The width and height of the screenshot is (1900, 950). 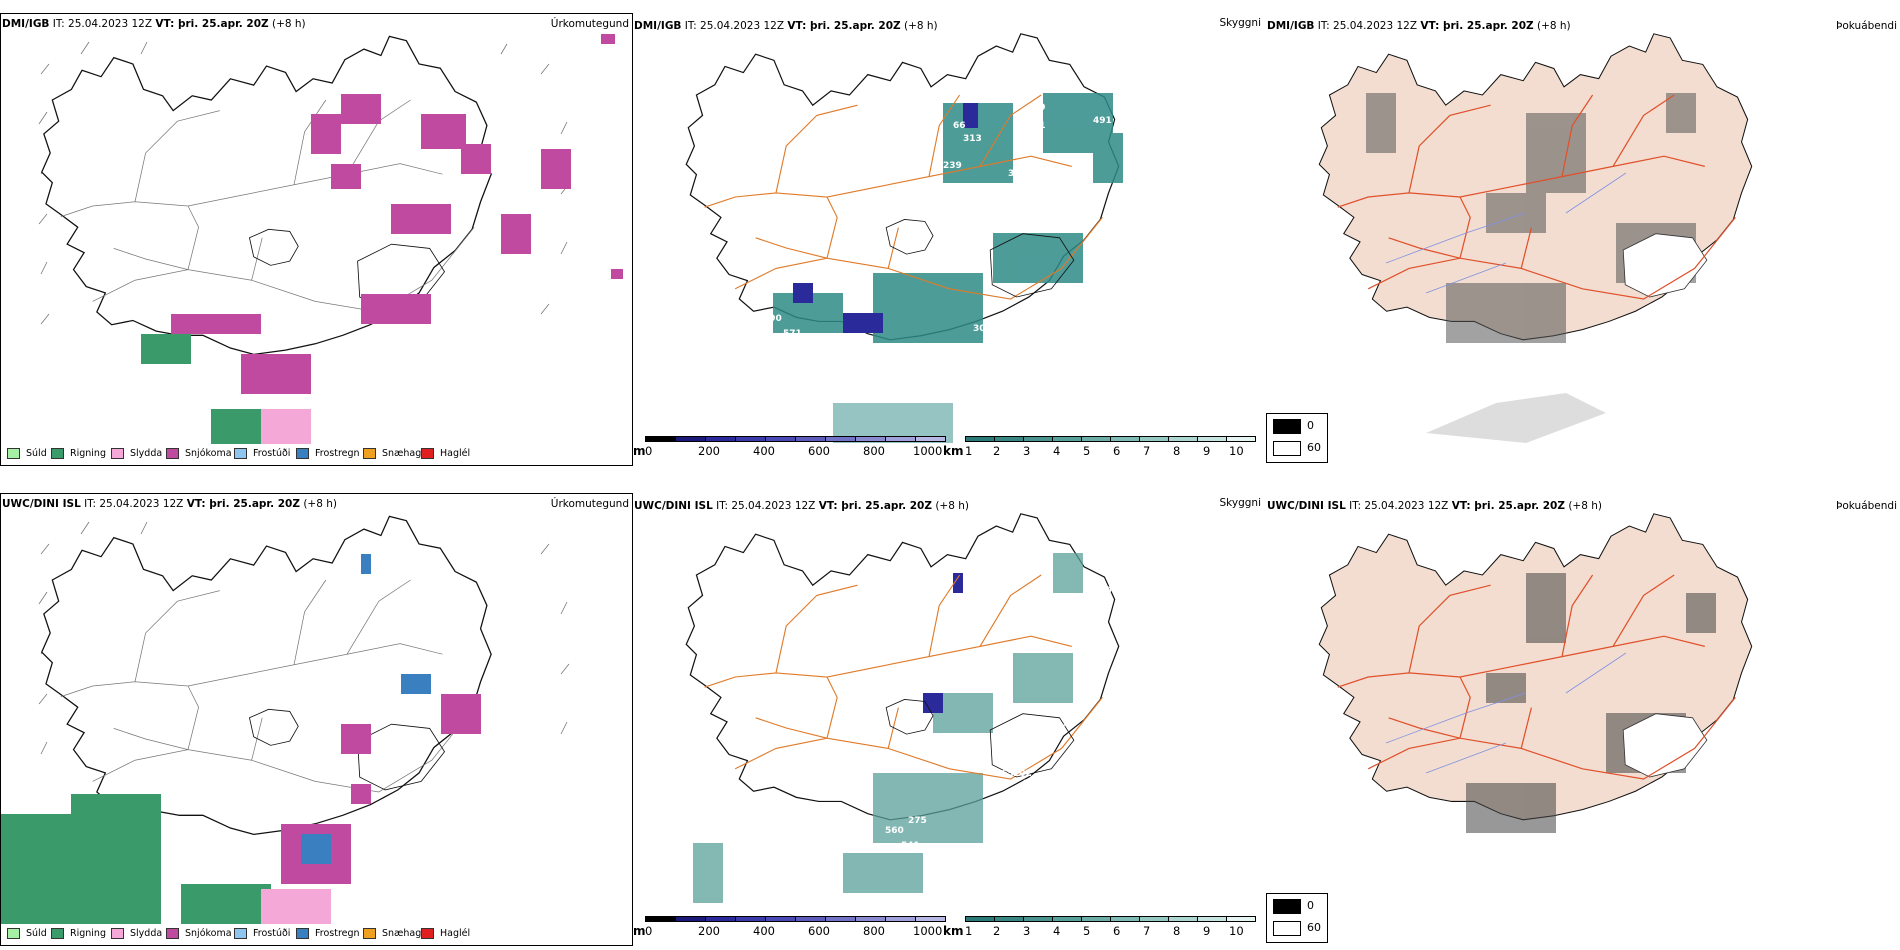 I want to click on svg-text: 457, so click(x=1034, y=207).